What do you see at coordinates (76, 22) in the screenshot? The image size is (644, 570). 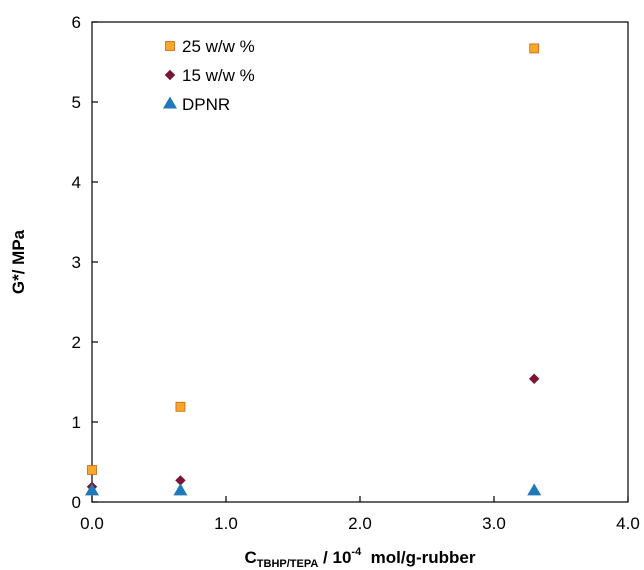 I see `y-tick-label: 6` at bounding box center [76, 22].